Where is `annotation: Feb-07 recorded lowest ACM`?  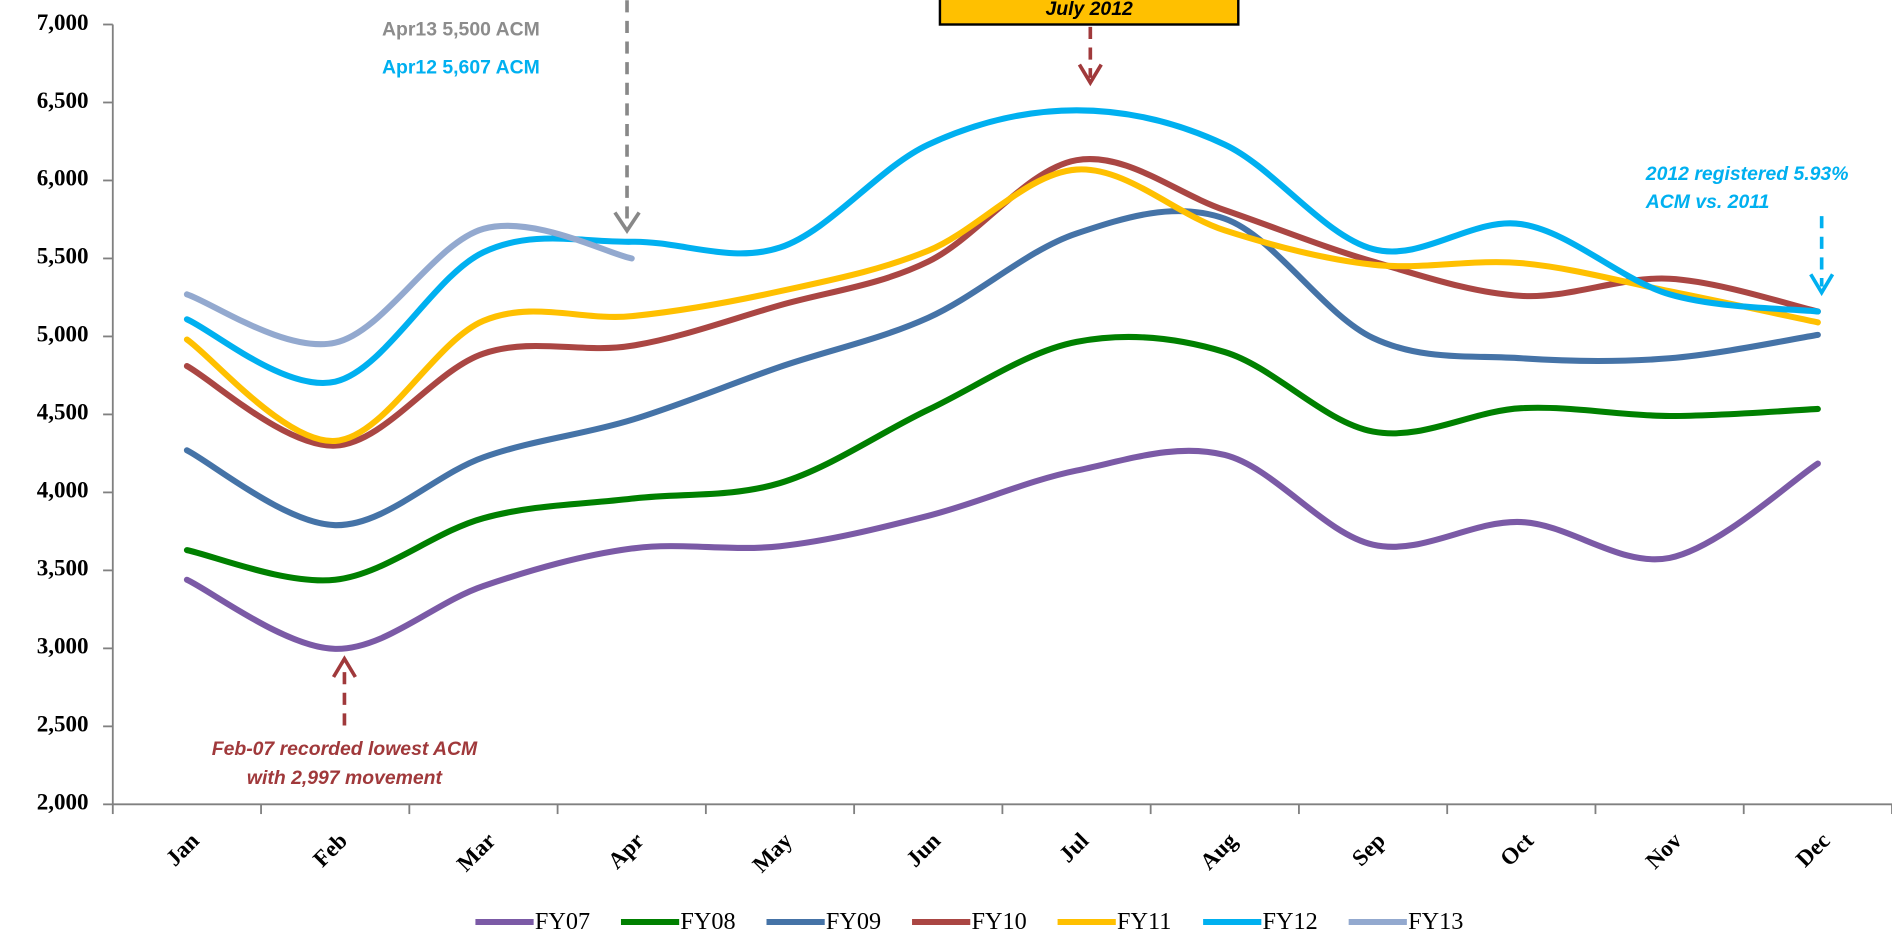
annotation: Feb-07 recorded lowest ACM is located at coordinates (345, 749).